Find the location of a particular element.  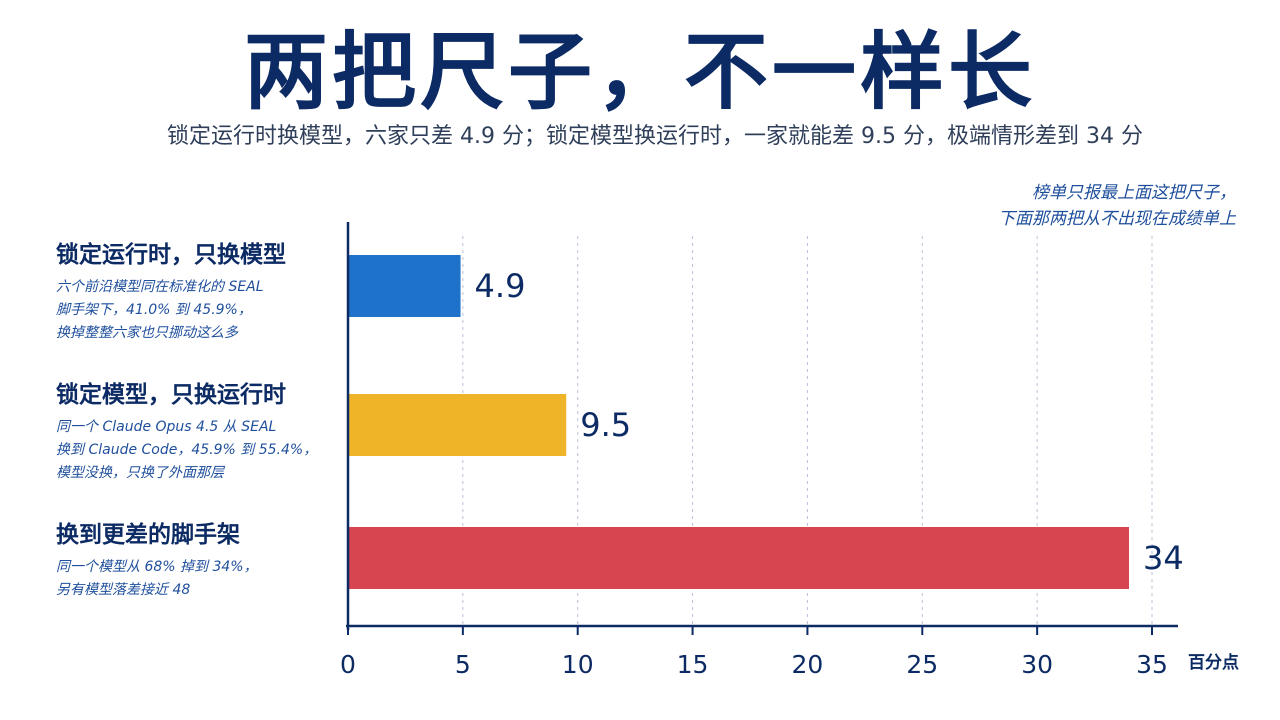

bar-value-label: 34 is located at coordinates (1163, 558).